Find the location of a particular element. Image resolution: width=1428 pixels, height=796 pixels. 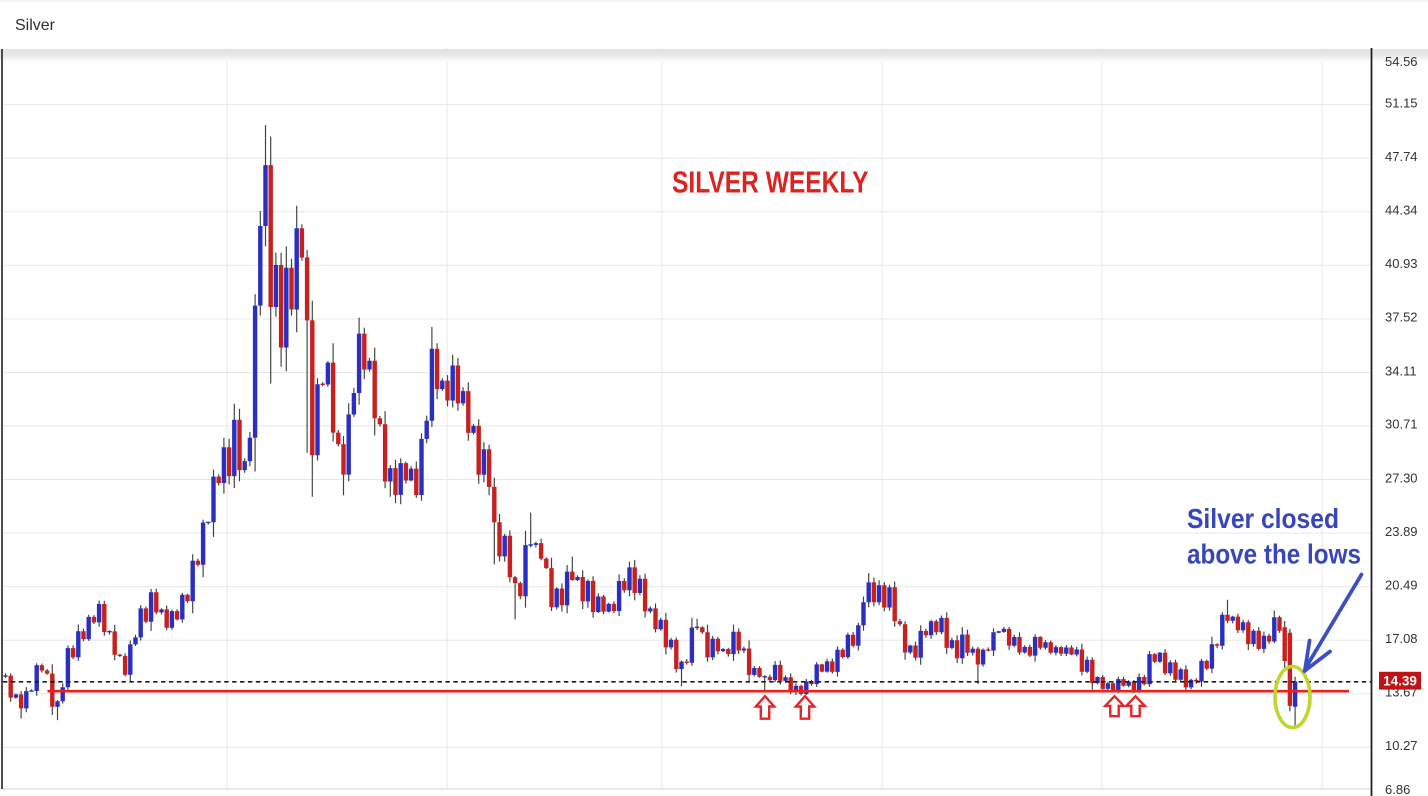

svg-text: 47.74 is located at coordinates (1401, 156).